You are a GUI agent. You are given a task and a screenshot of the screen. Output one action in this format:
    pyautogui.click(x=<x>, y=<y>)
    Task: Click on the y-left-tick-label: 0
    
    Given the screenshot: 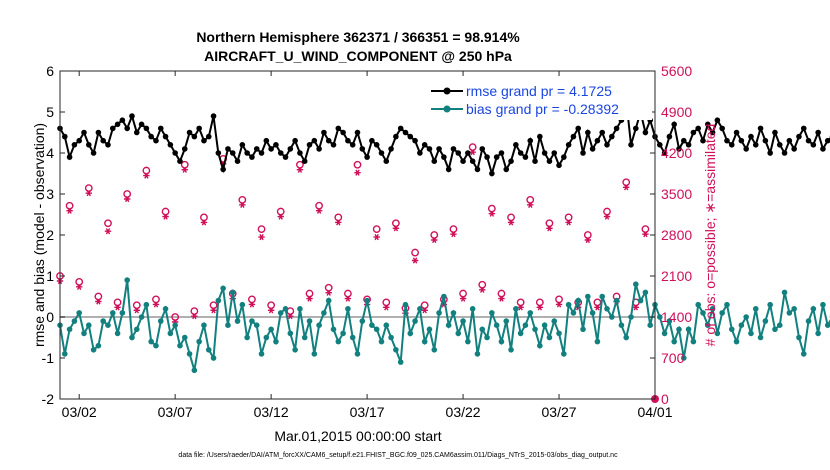 What is the action you would take?
    pyautogui.click(x=50, y=317)
    